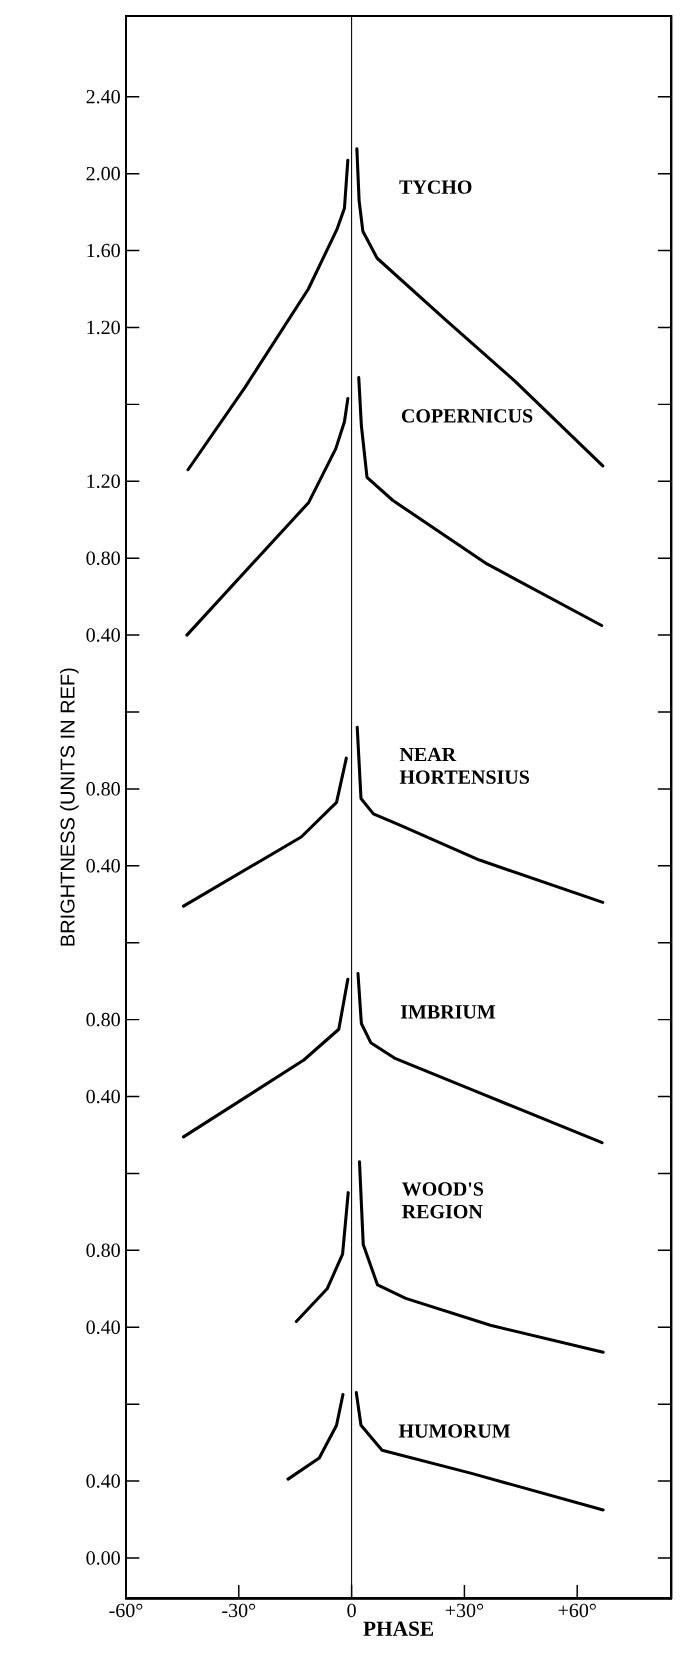  I want to click on x-tick-label: +60°, so click(577, 1610).